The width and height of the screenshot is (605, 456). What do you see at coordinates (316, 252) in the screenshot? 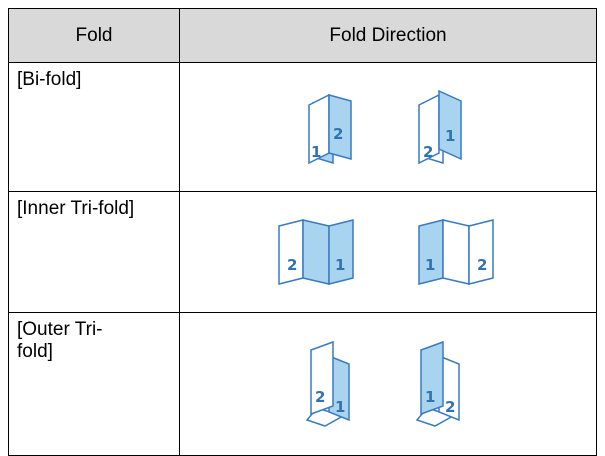
I see `inner-tri-fold-icon: 2 1` at bounding box center [316, 252].